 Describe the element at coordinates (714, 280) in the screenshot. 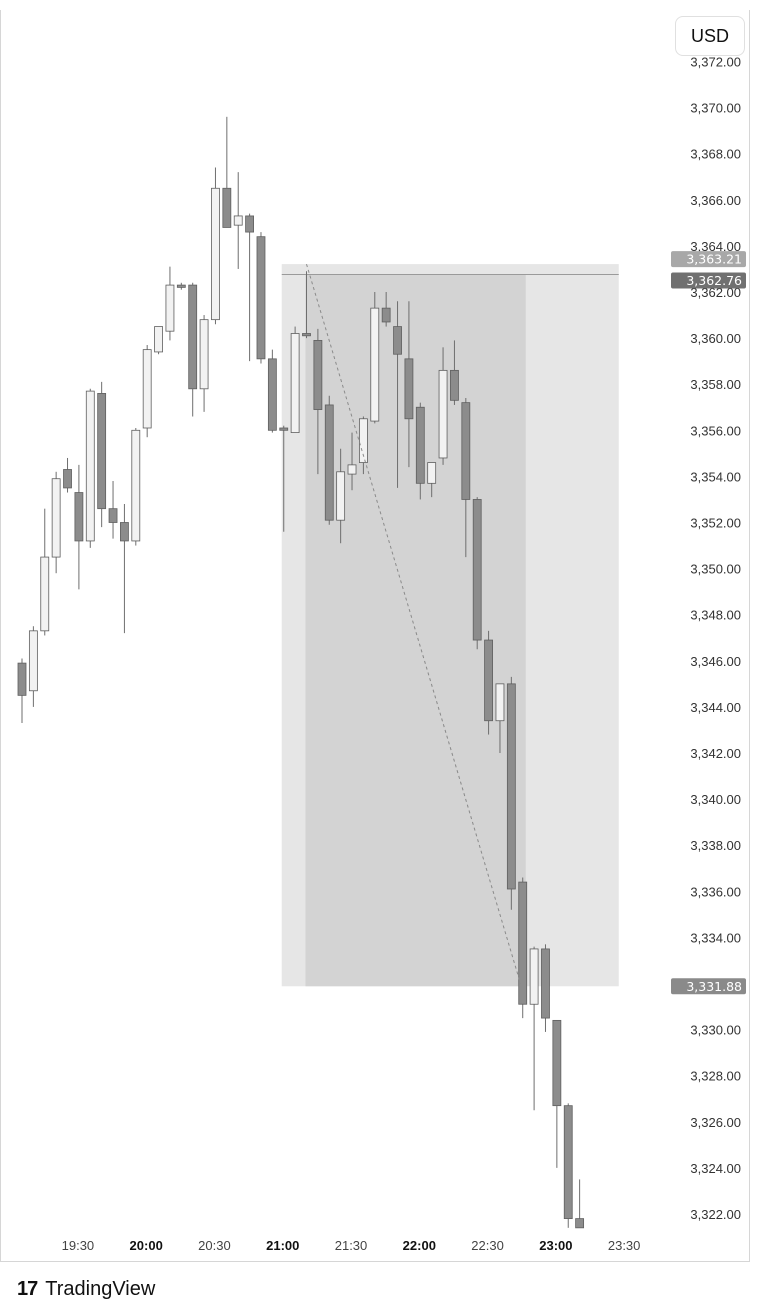

I see `price-tag-label: 3,362.76` at that location.